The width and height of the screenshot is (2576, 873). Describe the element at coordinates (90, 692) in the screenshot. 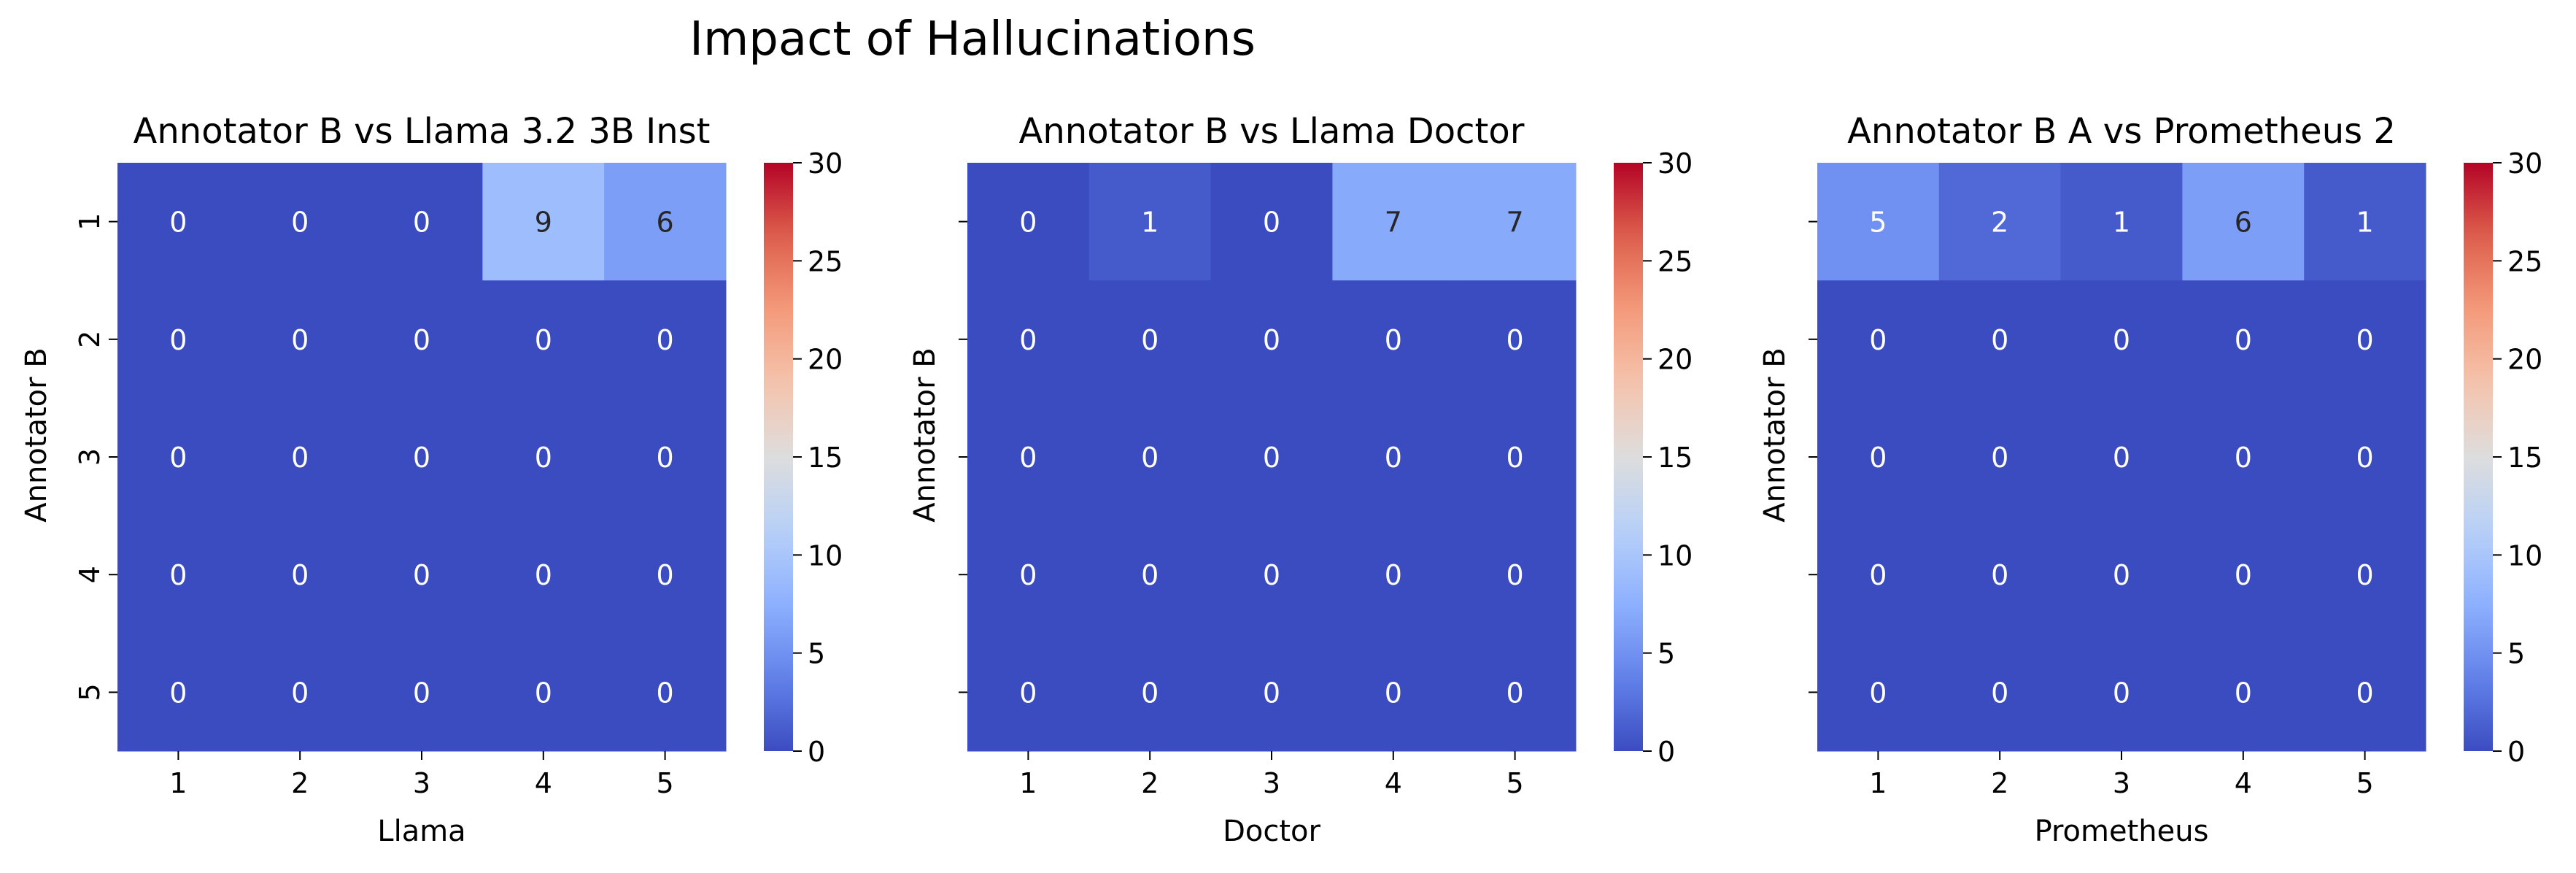

I see `y-tick-label: 5` at that location.